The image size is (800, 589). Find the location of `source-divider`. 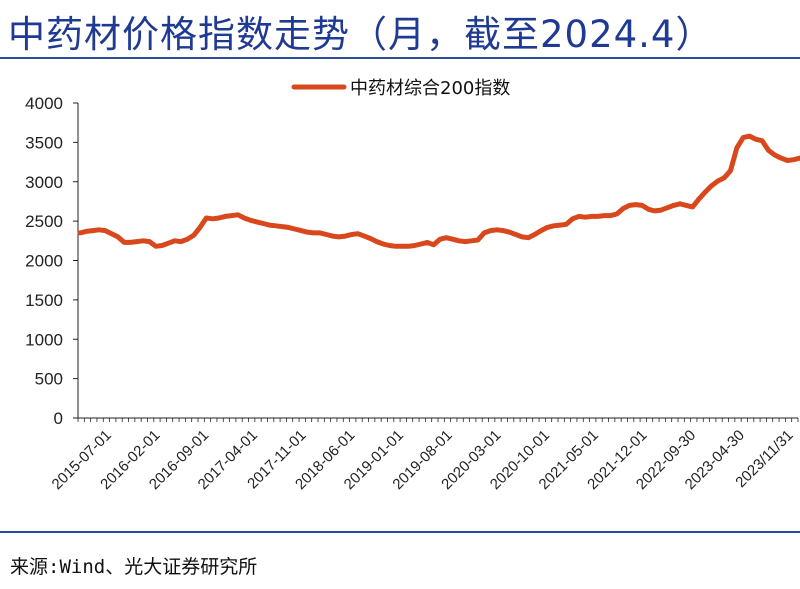

source-divider is located at coordinates (400, 532).